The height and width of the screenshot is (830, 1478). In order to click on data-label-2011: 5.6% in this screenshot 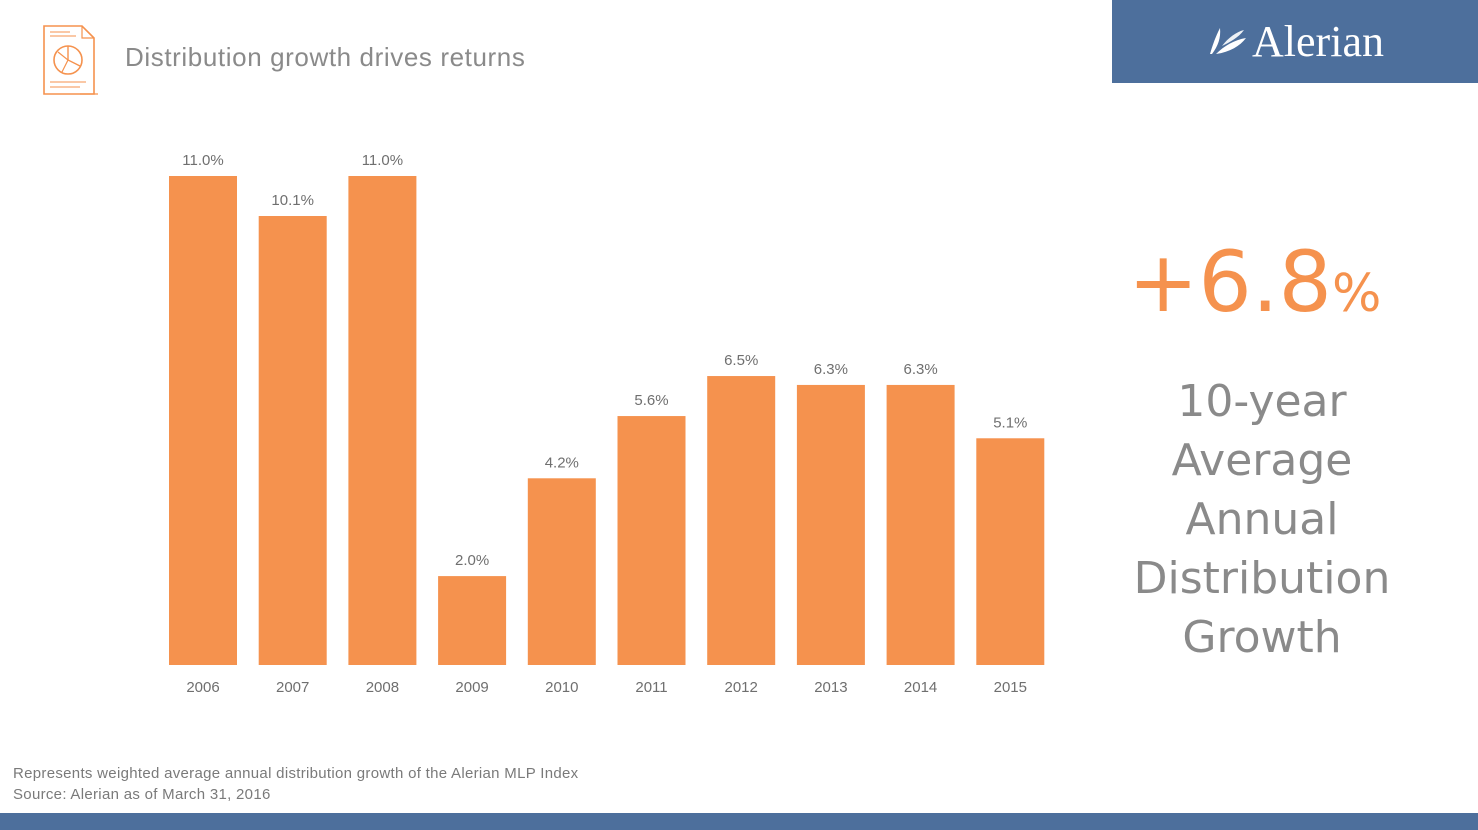, I will do `click(651, 400)`.